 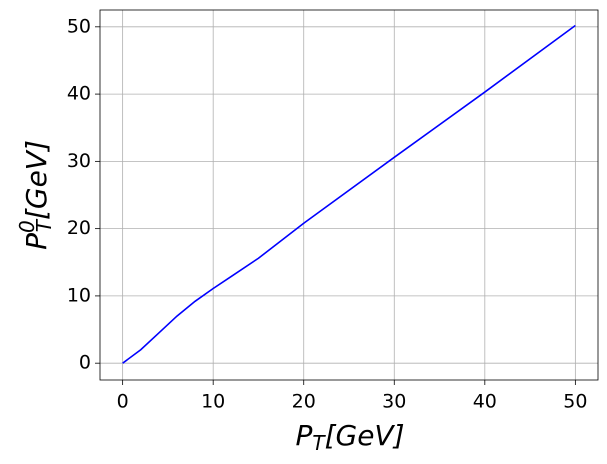 What do you see at coordinates (36, 241) in the screenshot?
I see `y-label-main: P` at bounding box center [36, 241].